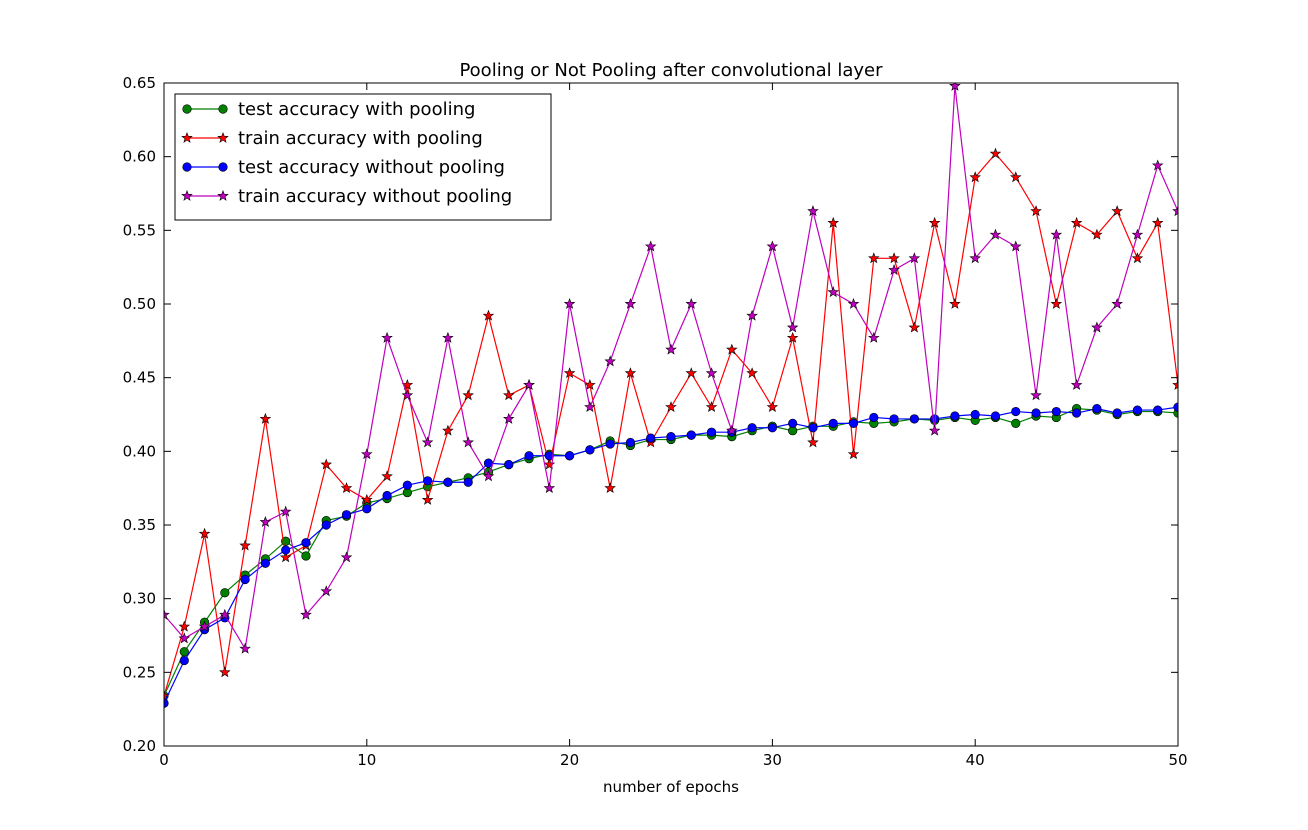  What do you see at coordinates (772, 760) in the screenshot?
I see `x-tick-label: 30` at bounding box center [772, 760].